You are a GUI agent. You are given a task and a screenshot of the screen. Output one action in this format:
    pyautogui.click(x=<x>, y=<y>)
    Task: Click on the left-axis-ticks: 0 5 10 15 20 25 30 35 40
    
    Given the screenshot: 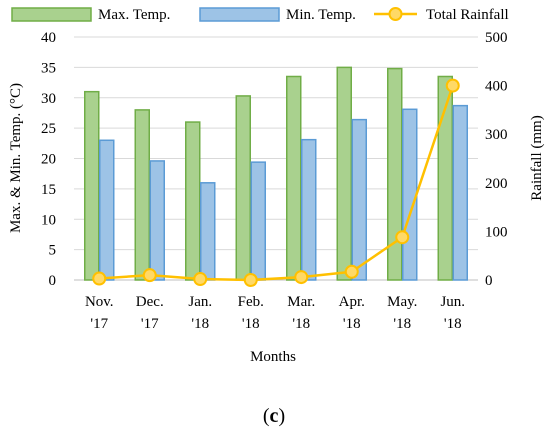 What is the action you would take?
    pyautogui.click(x=48, y=159)
    